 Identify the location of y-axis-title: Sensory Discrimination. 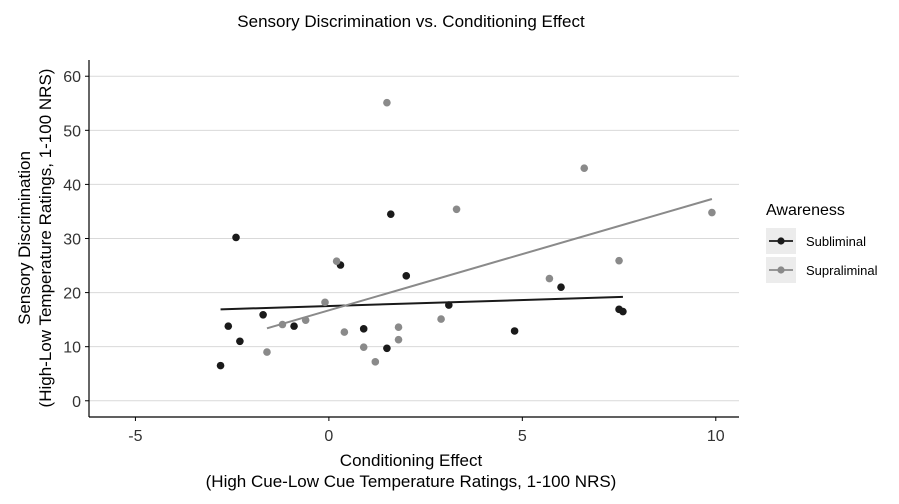
(24, 238).